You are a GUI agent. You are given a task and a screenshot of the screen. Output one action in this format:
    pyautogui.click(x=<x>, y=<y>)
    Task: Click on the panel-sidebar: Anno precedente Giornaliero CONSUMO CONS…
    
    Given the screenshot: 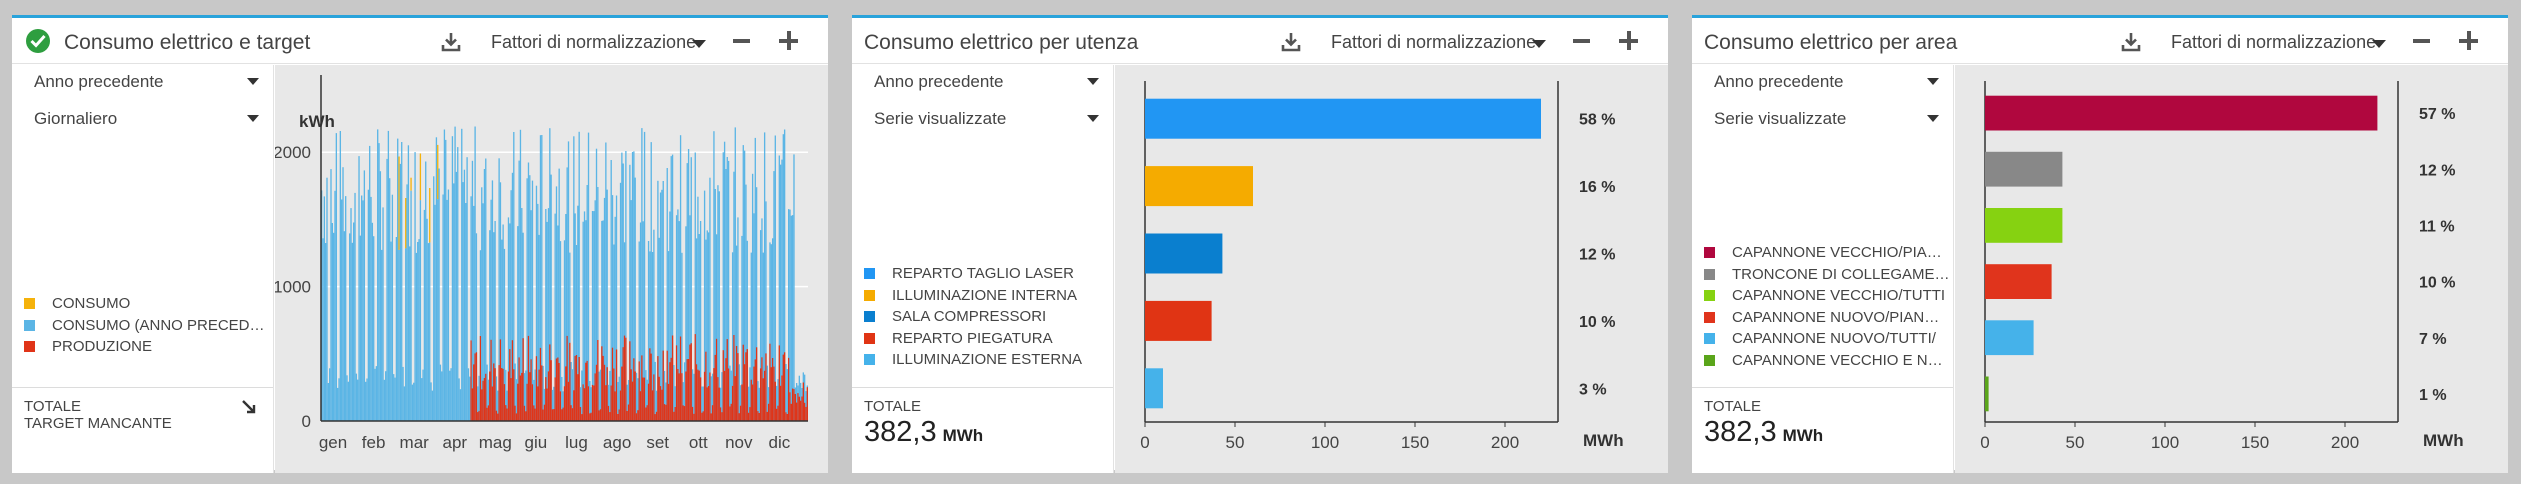 What is the action you would take?
    pyautogui.click(x=143, y=269)
    